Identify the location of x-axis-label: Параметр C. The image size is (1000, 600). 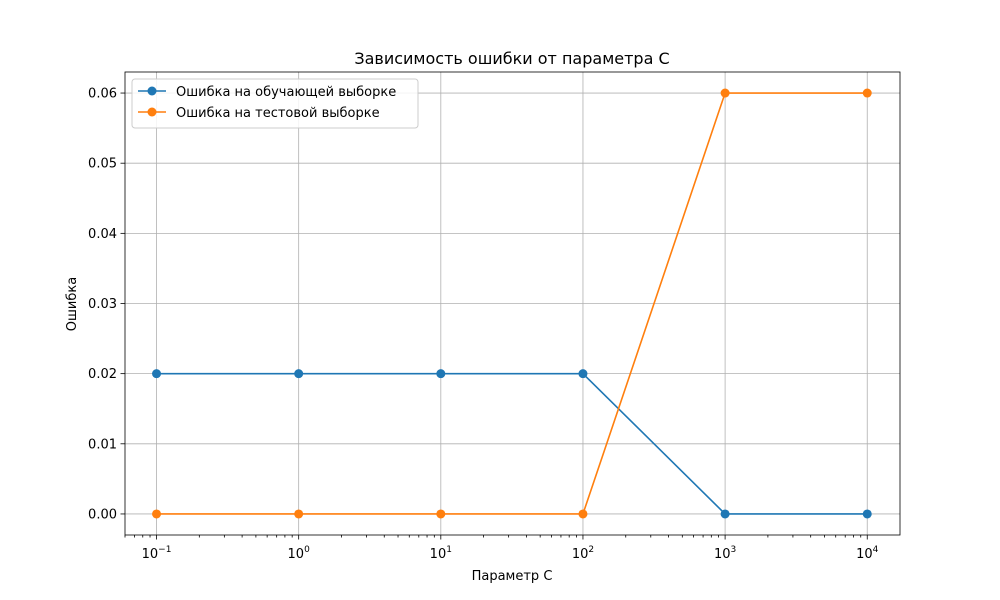
(512, 576).